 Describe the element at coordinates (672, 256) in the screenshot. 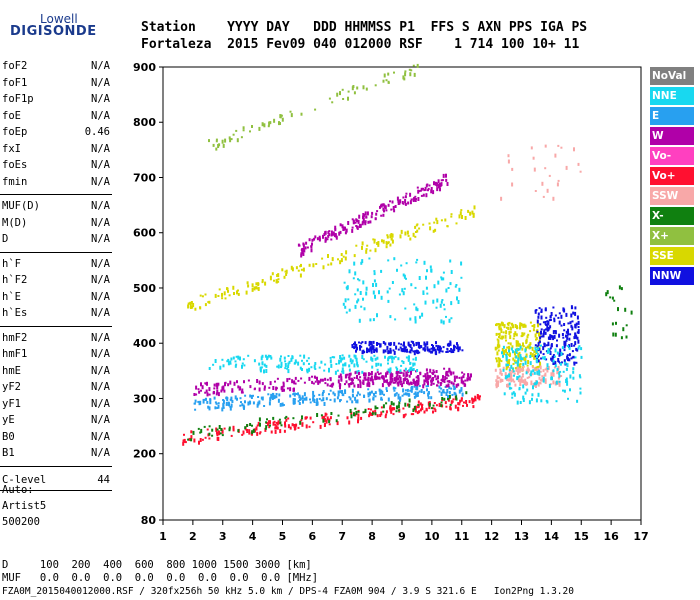

I see `legend-item-sse: SSE` at that location.